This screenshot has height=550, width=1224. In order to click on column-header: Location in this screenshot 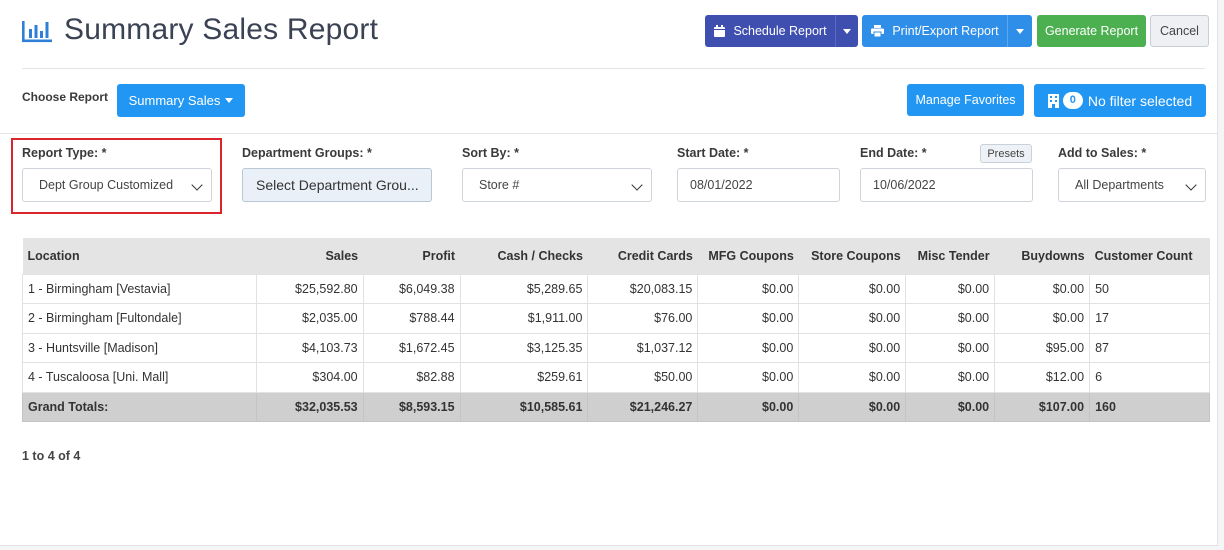, I will do `click(139, 256)`.